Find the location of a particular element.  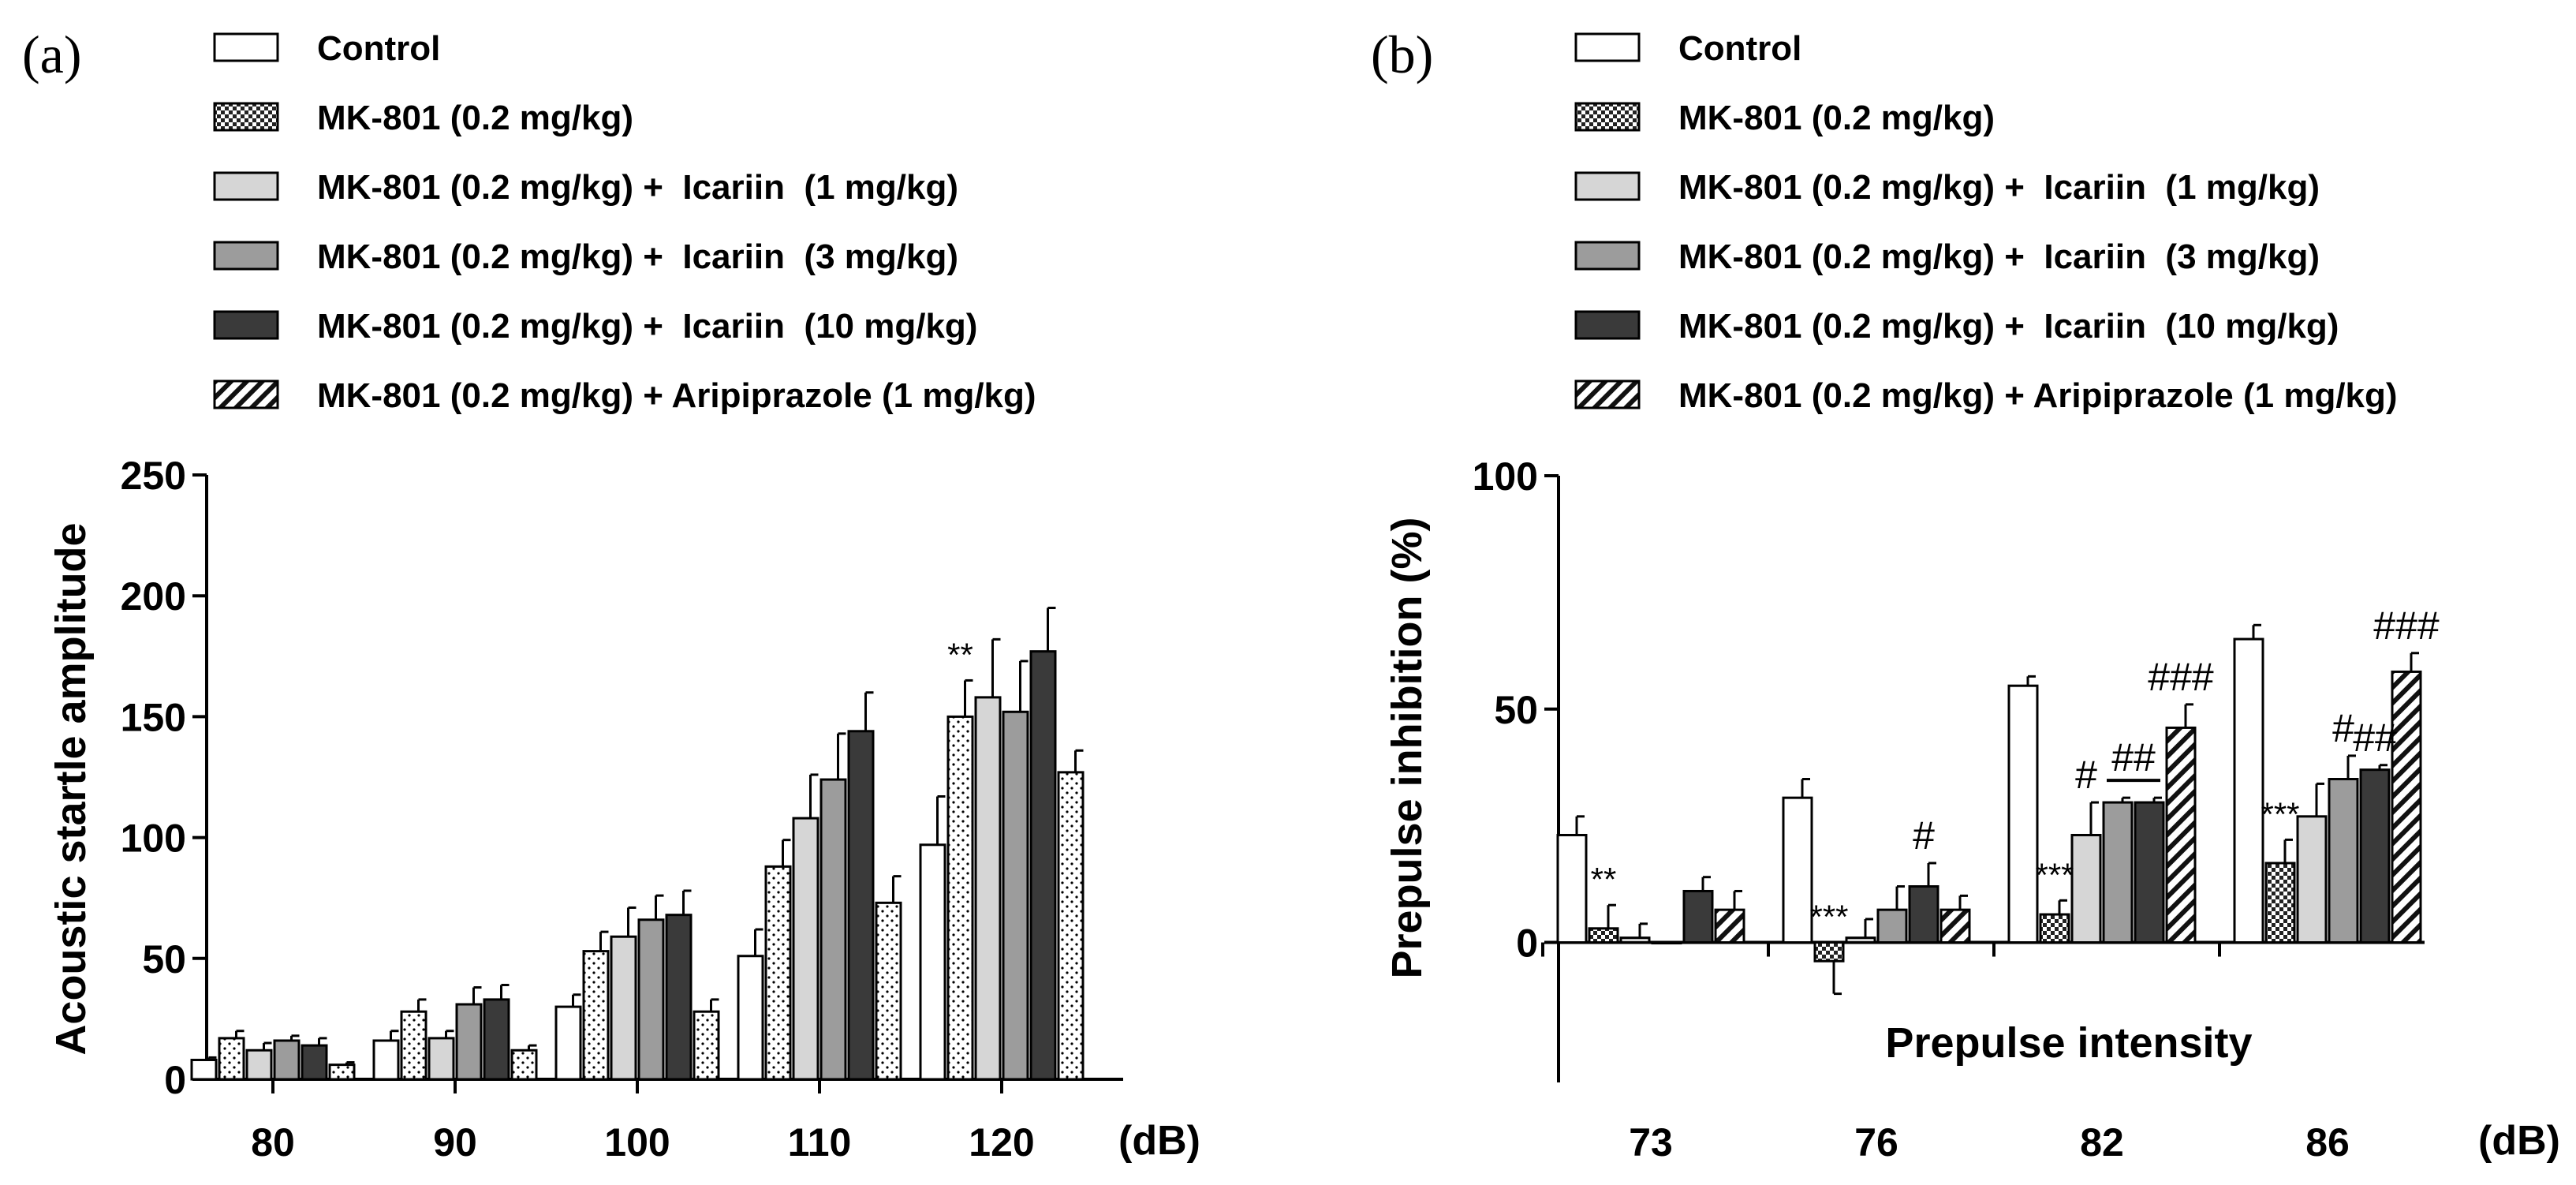

b-legend-swatch-ic1 is located at coordinates (1607, 186).